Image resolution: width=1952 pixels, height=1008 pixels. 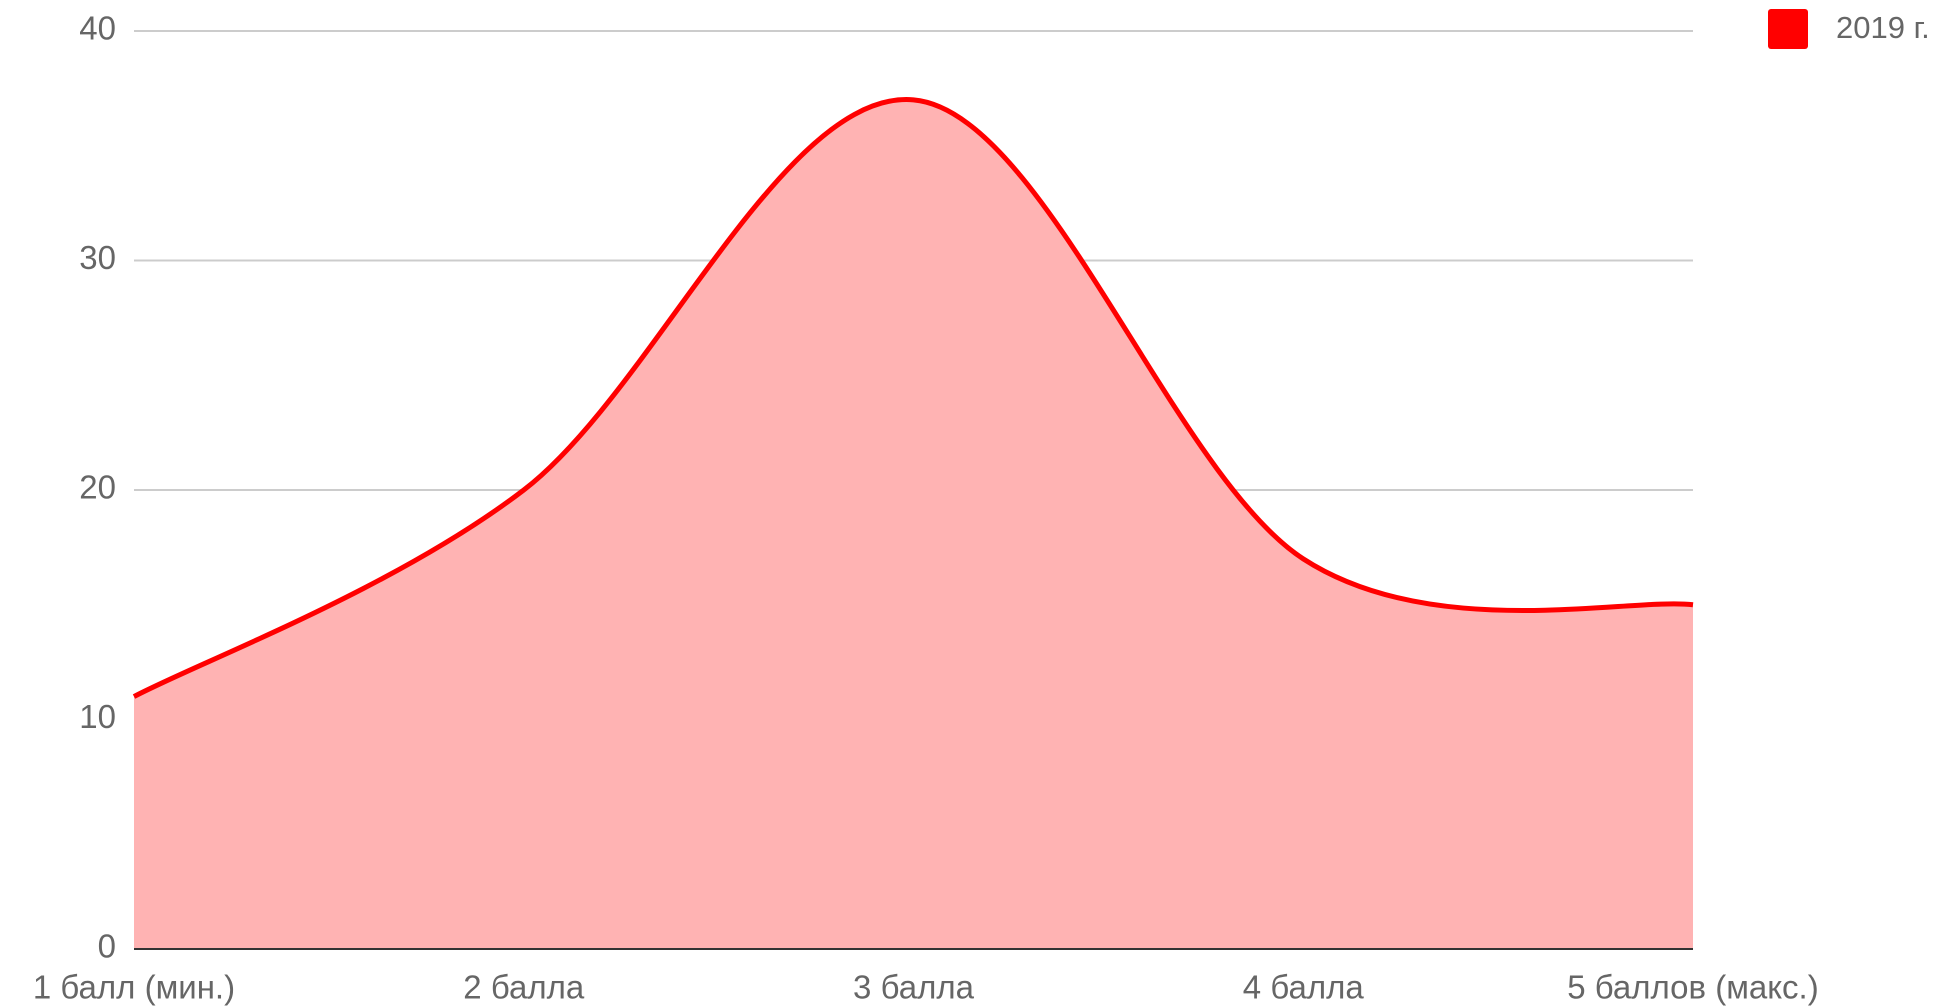 I want to click on x-tick-label: 2 балла, so click(x=524, y=987).